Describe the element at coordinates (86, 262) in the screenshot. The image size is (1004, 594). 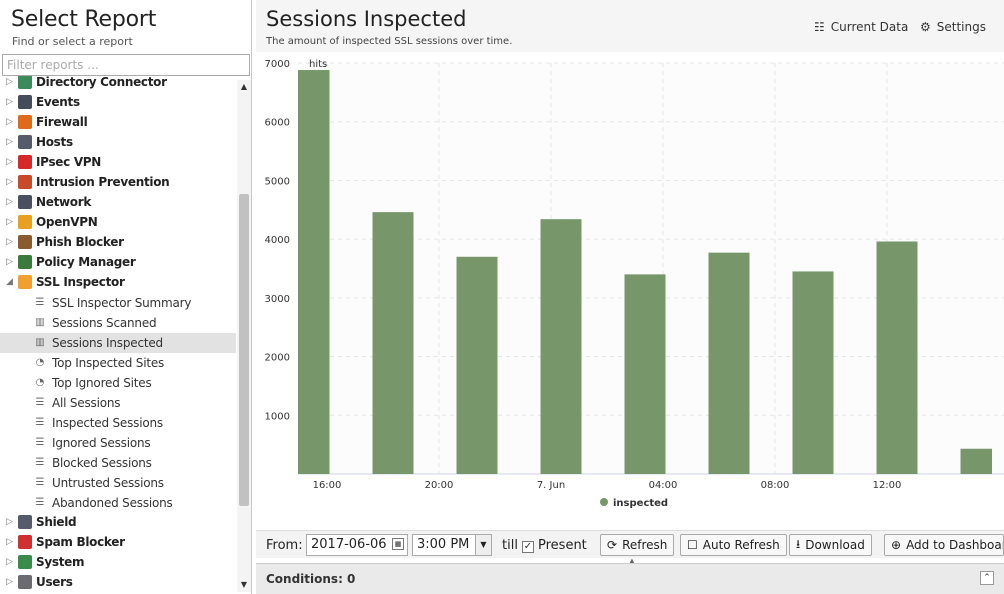
I see `tree-category-label: Policy Manager` at that location.